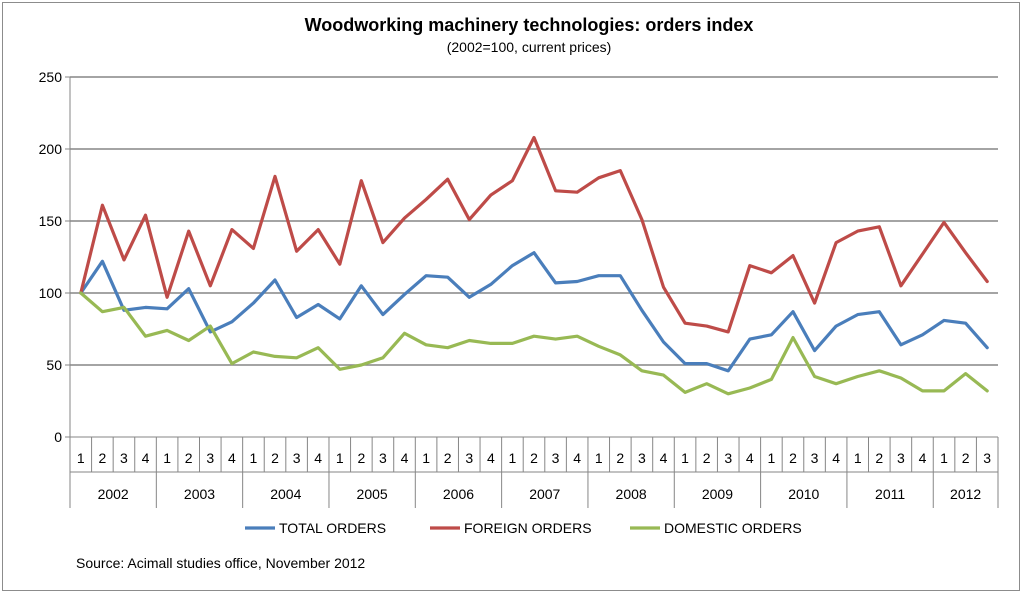 The height and width of the screenshot is (595, 1024). What do you see at coordinates (199, 494) in the screenshot?
I see `x-year-label: 2003` at bounding box center [199, 494].